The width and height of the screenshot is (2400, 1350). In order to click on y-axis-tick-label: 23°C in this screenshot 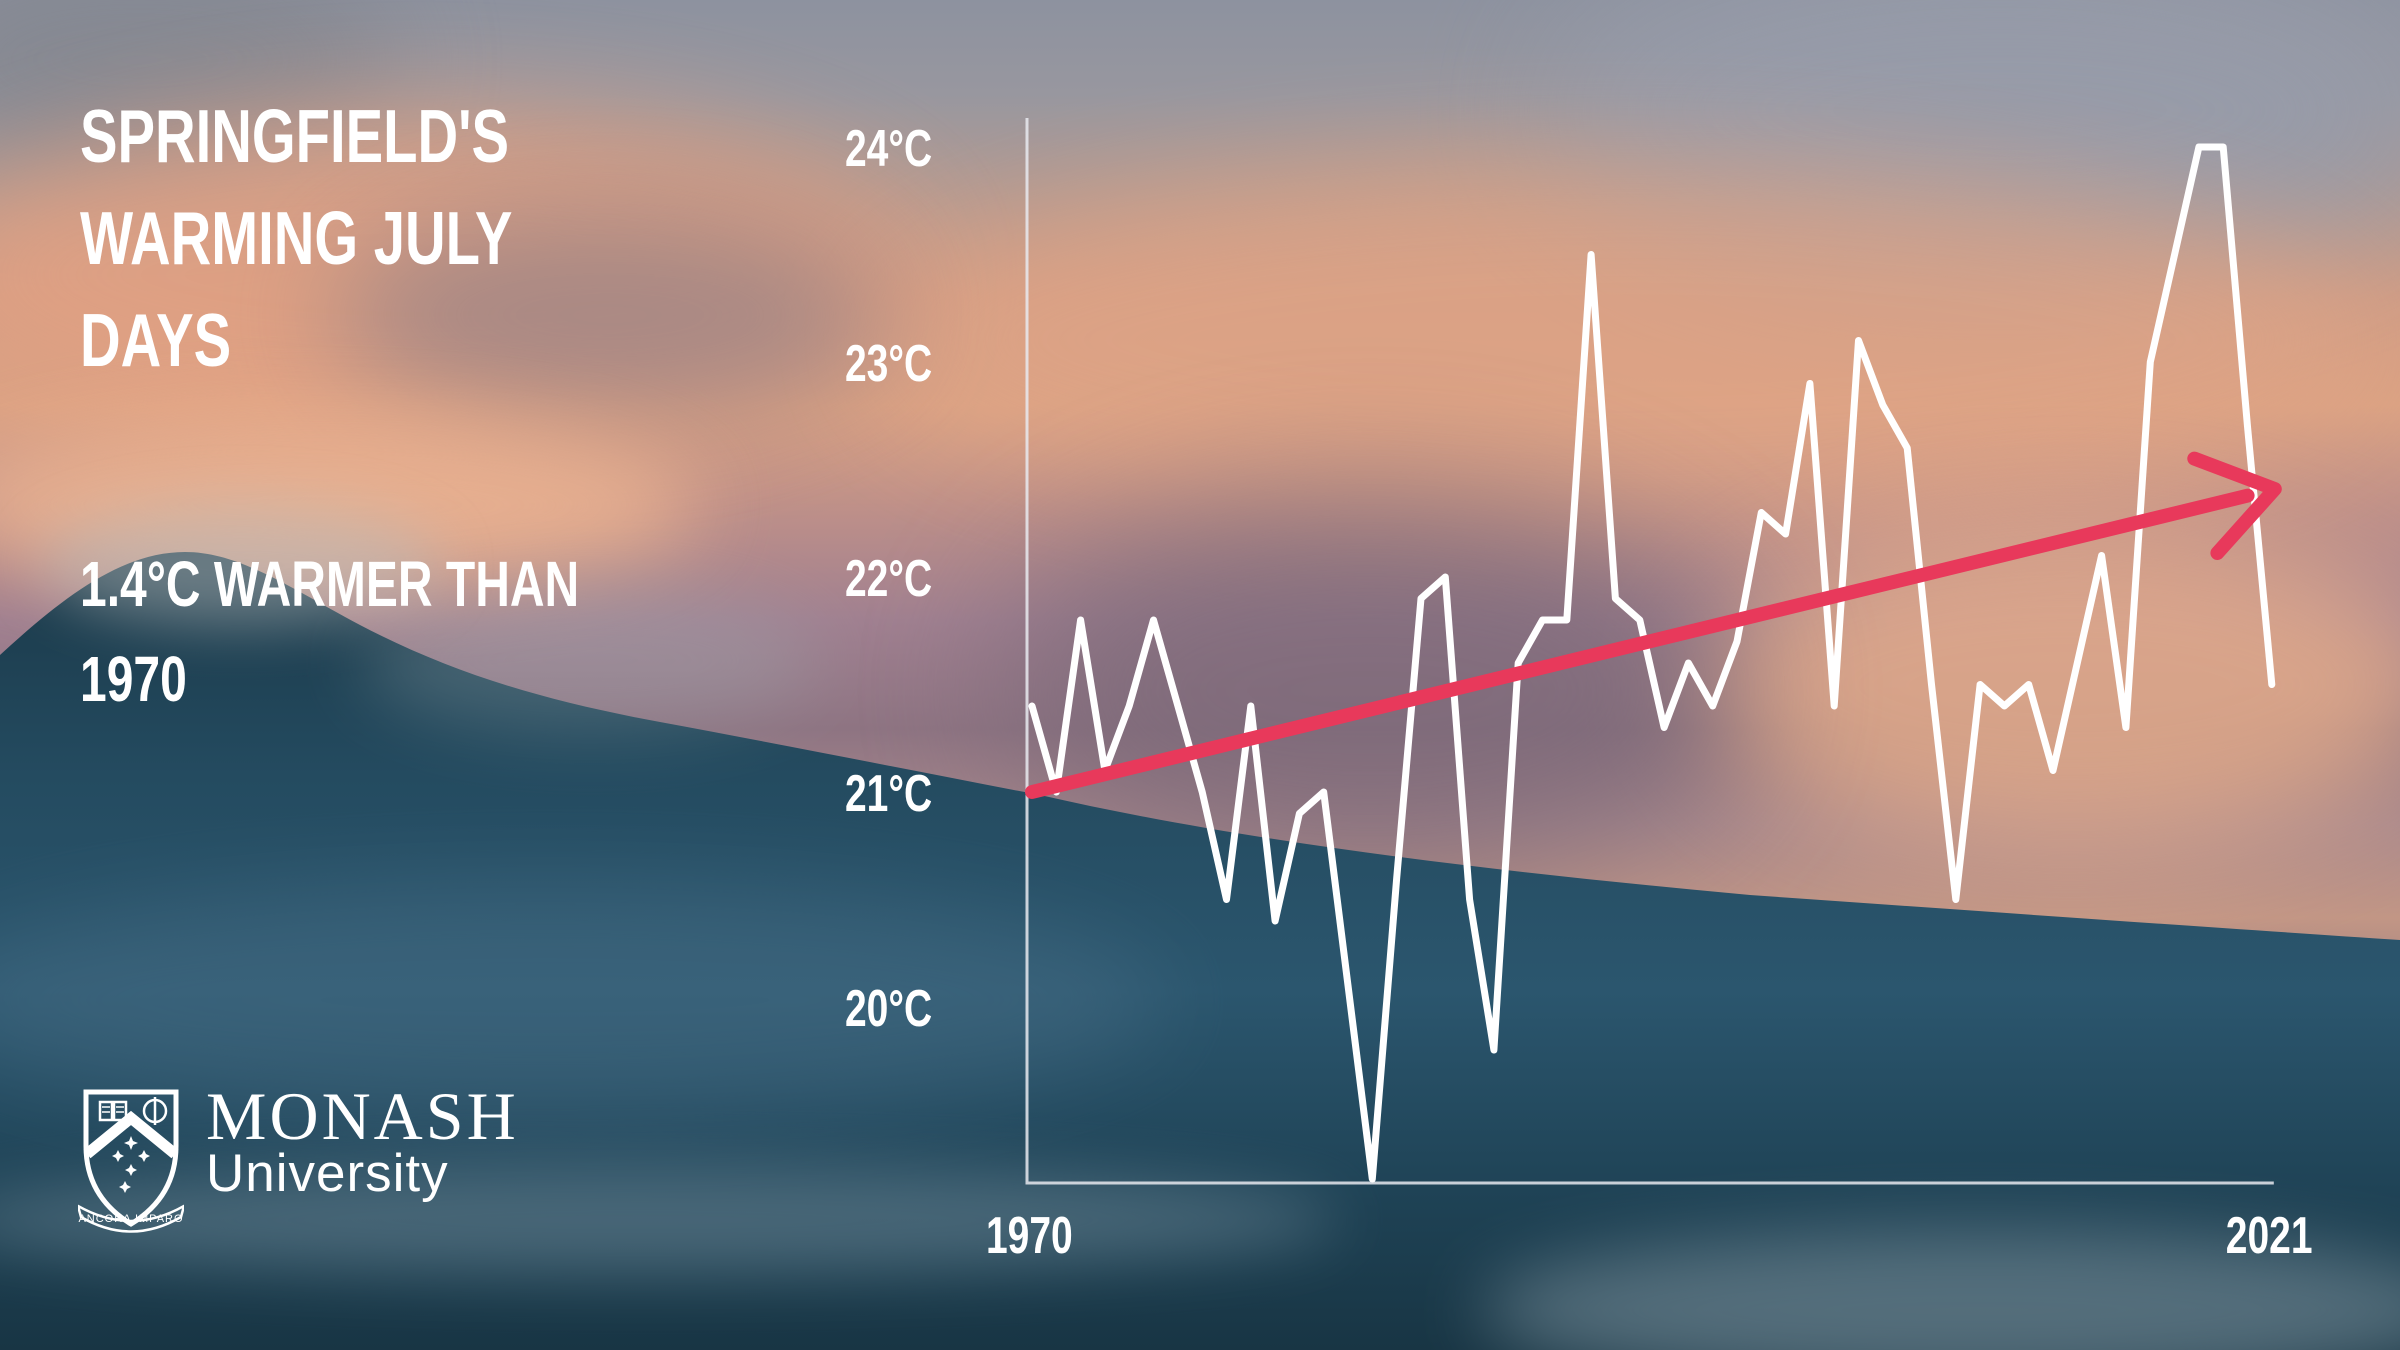, I will do `click(888, 362)`.